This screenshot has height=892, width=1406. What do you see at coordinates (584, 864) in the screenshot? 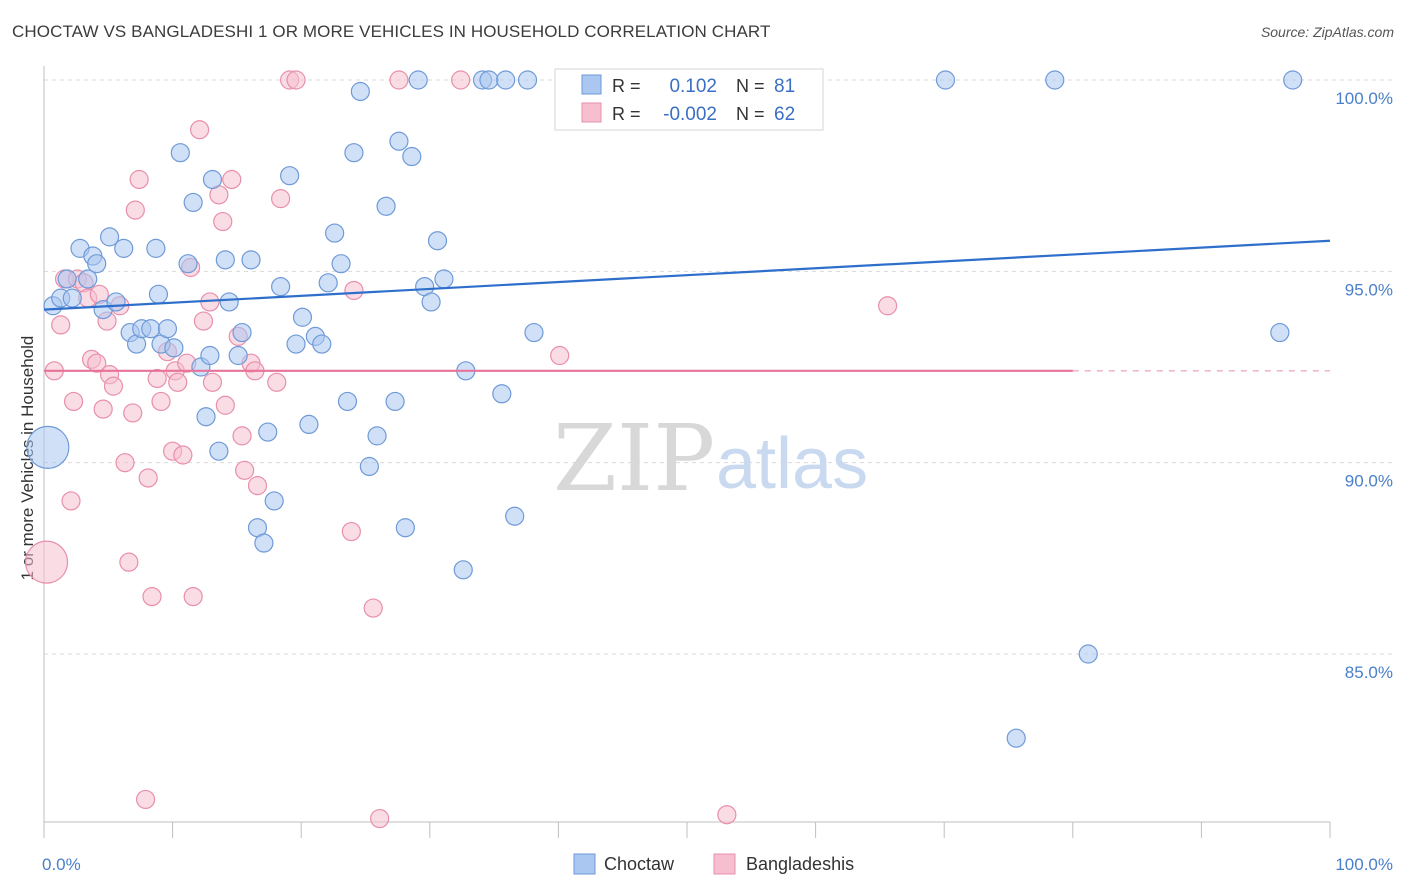
I see `legend-swatch-choctaw` at bounding box center [584, 864].